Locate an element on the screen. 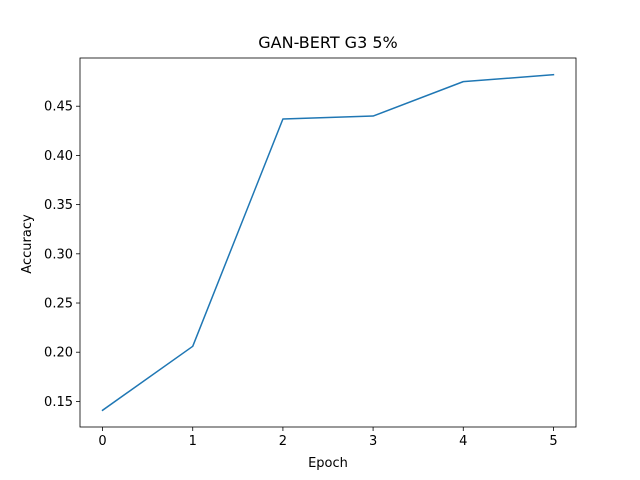 The image size is (640, 480). y-tick-label: 0.25 is located at coordinates (58, 304).